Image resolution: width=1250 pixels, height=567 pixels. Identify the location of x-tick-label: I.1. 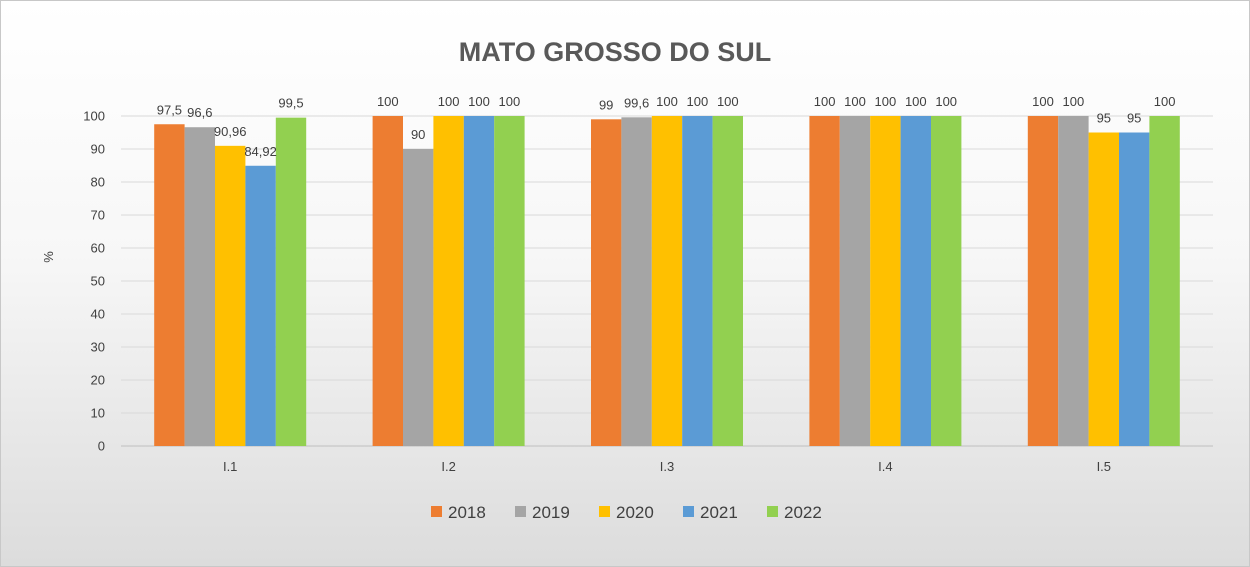
(230, 466).